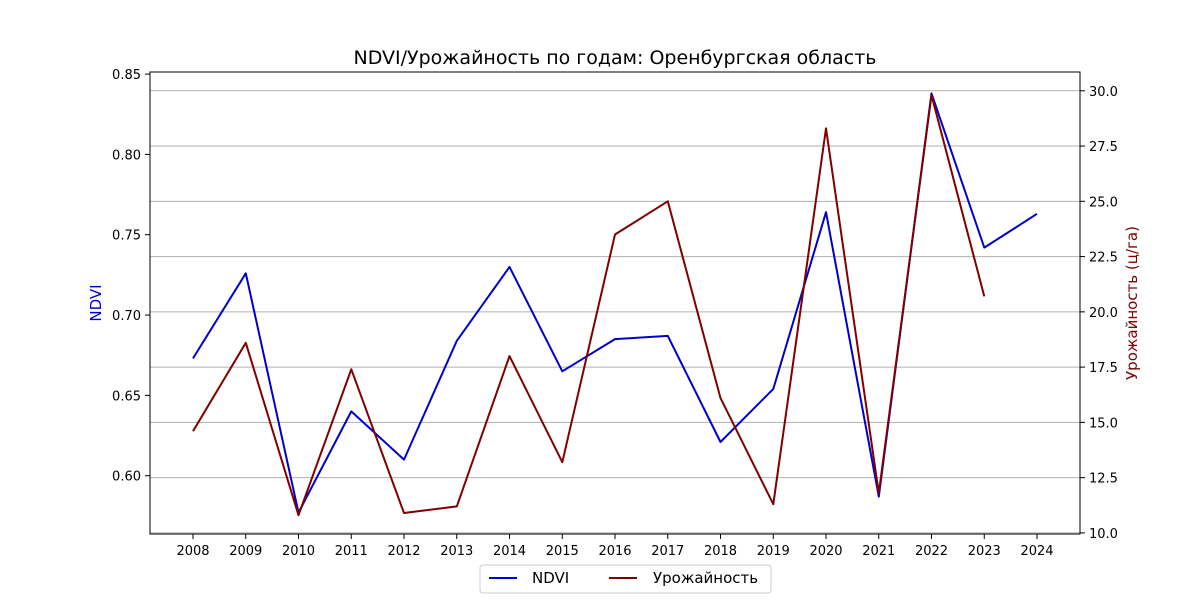 This screenshot has width=1200, height=600. I want to click on x-tick-label: 2015, so click(562, 551).